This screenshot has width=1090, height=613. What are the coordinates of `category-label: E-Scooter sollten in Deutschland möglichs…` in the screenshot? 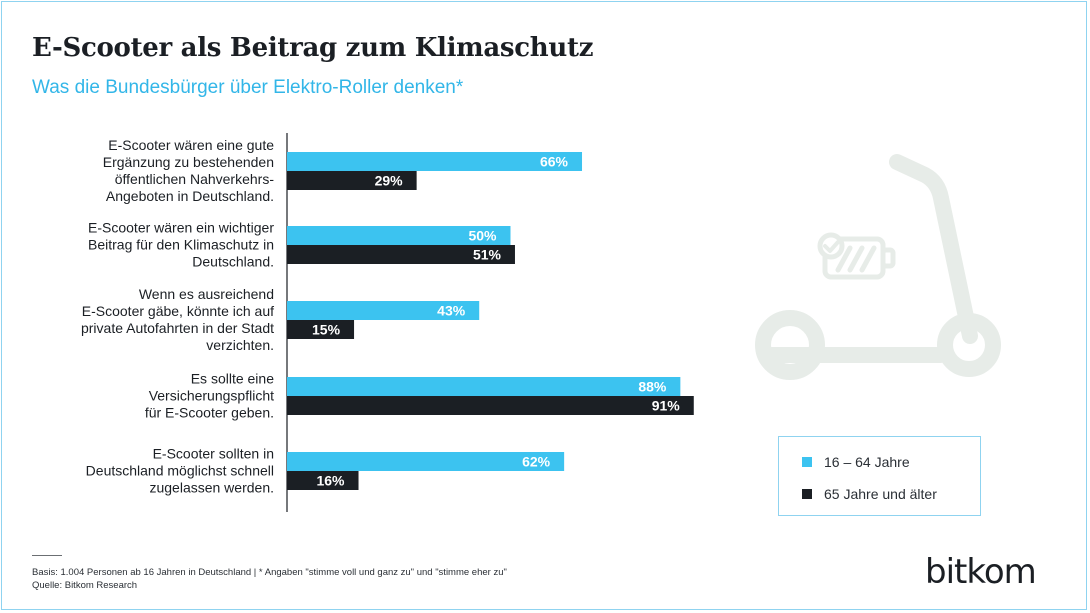 It's located at (180, 471).